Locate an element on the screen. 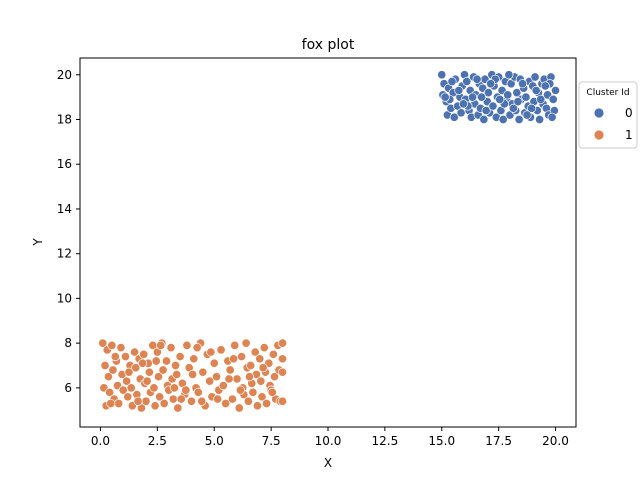 The image size is (640, 480). y-axis-ticks: 6 8 10 12 14 16 18 20 is located at coordinates (68, 231).